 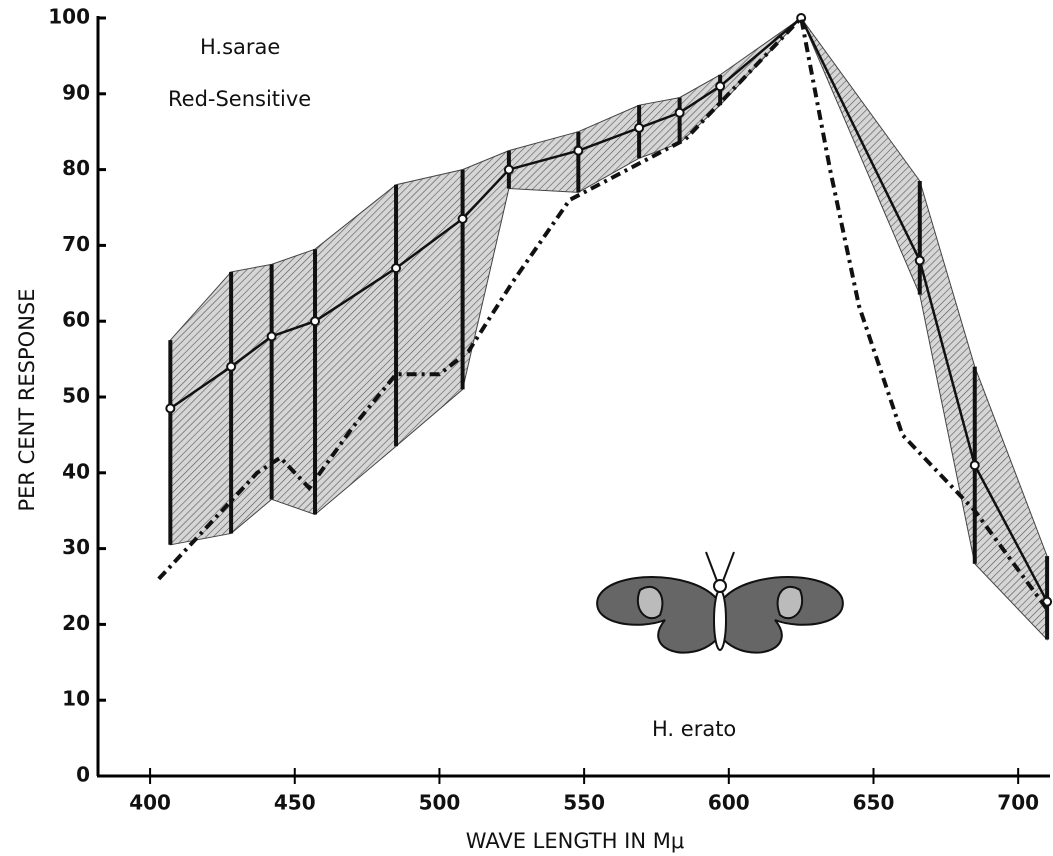 I want to click on annotation: H.sarae, so click(x=240, y=47).